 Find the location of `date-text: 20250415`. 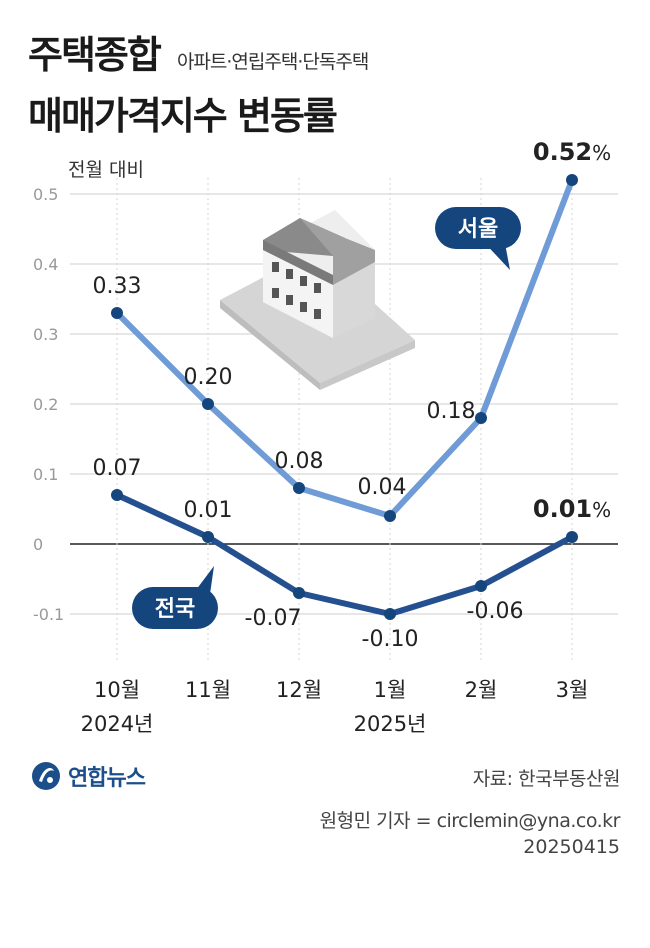

date-text: 20250415 is located at coordinates (571, 847).